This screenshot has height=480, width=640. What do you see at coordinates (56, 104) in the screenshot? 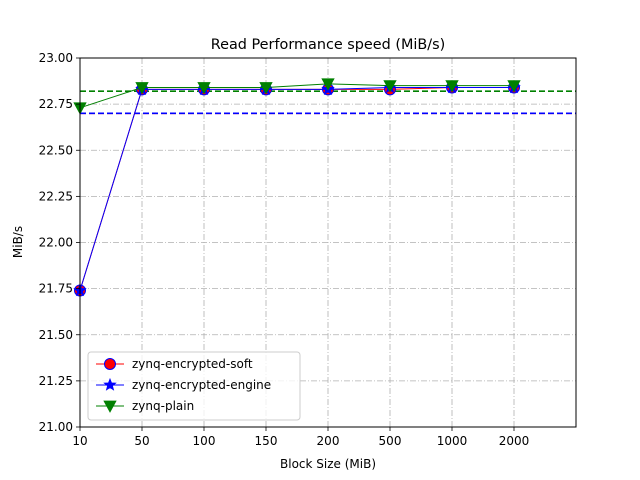
I see `y-tick-label: 22.75` at bounding box center [56, 104].